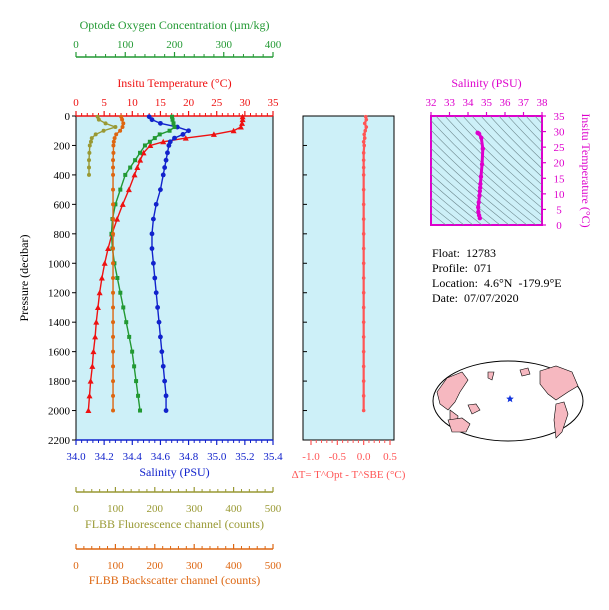  Describe the element at coordinates (273, 566) in the screenshot. I see `backscatter-tick-label: 500` at that location.